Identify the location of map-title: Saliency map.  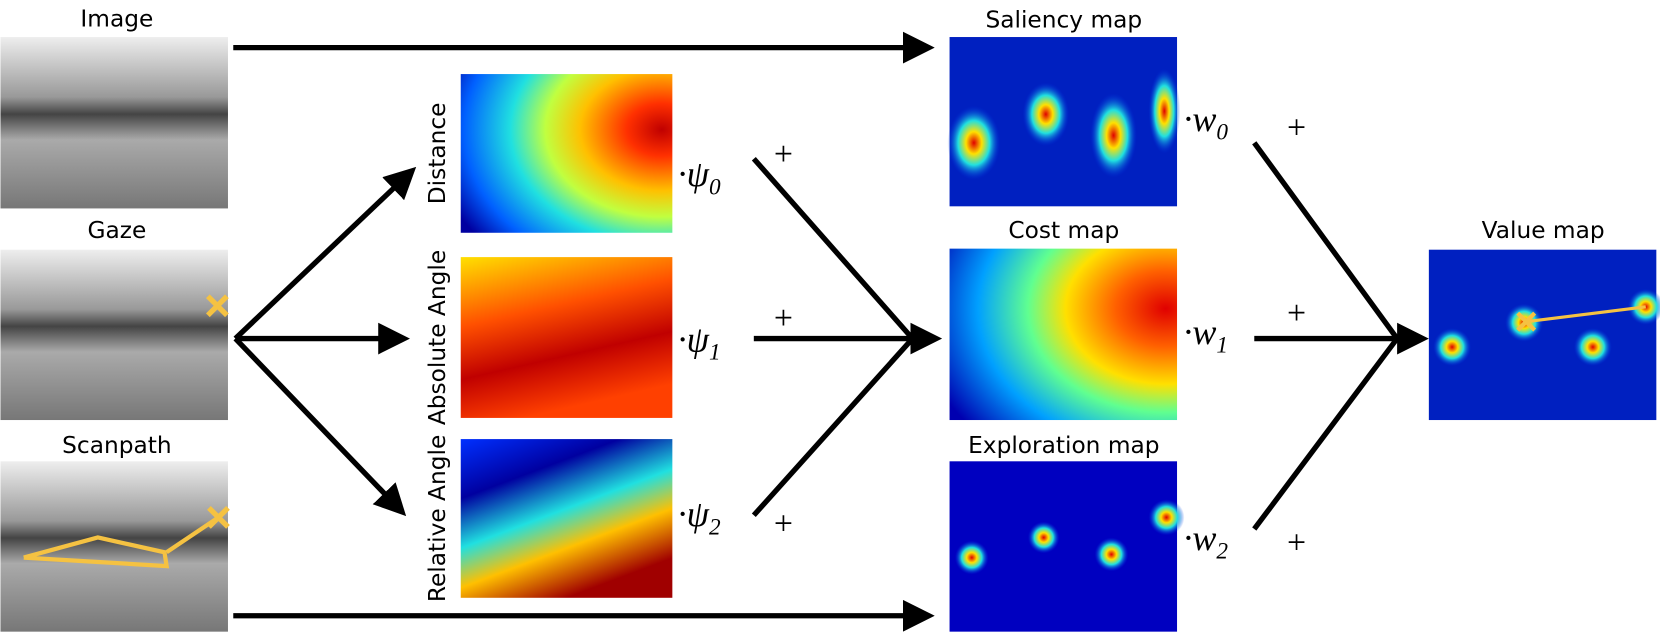
(1063, 20).